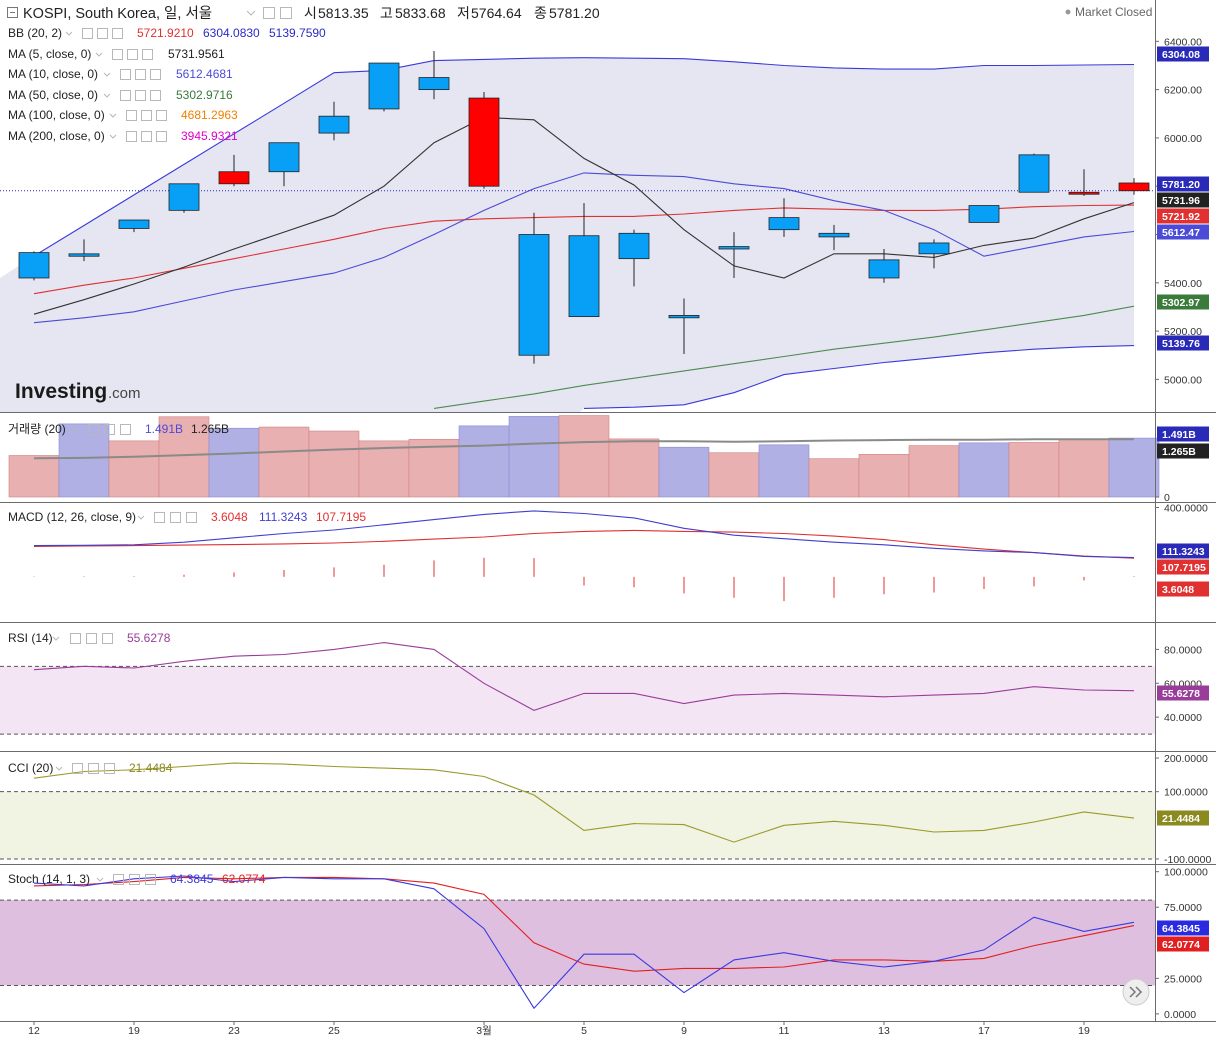 Image resolution: width=1216 pixels, height=1039 pixels. What do you see at coordinates (147, 54) in the screenshot?
I see `ma5-close-icon` at bounding box center [147, 54].